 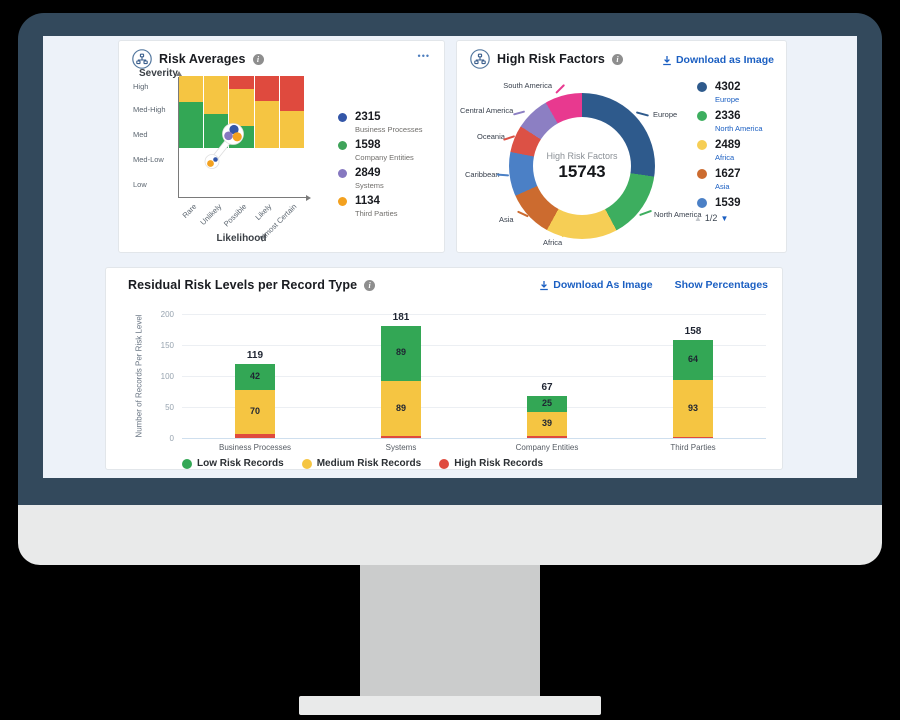 What do you see at coordinates (167, 345) in the screenshot?
I see `y-tick-label: 150` at bounding box center [167, 345].